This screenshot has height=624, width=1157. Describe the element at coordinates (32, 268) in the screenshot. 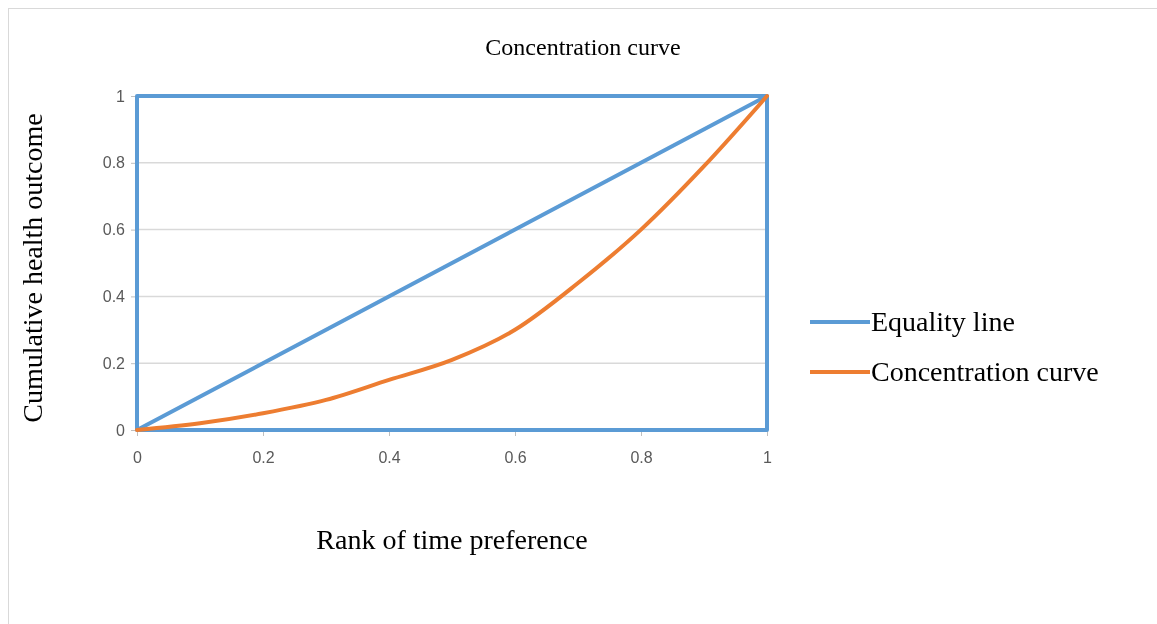

I see `y-axis-title: Cumulative health outcome` at that location.